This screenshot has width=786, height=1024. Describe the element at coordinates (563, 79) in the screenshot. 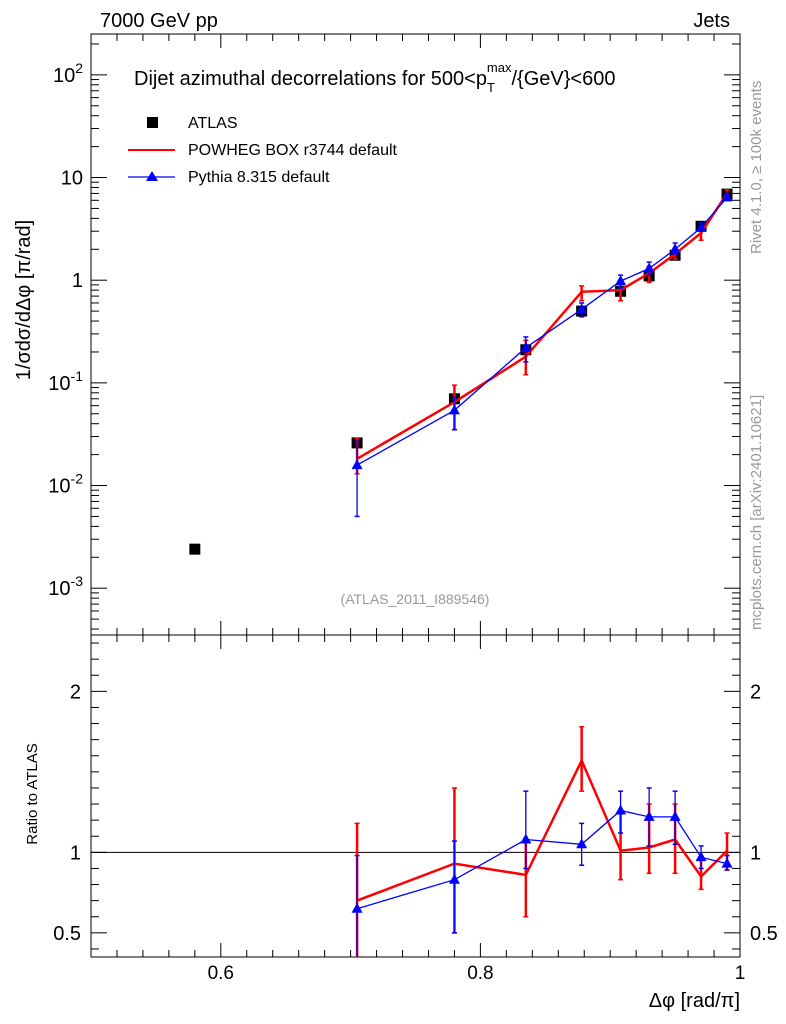

I see `title-post: /{GeV}<600` at that location.